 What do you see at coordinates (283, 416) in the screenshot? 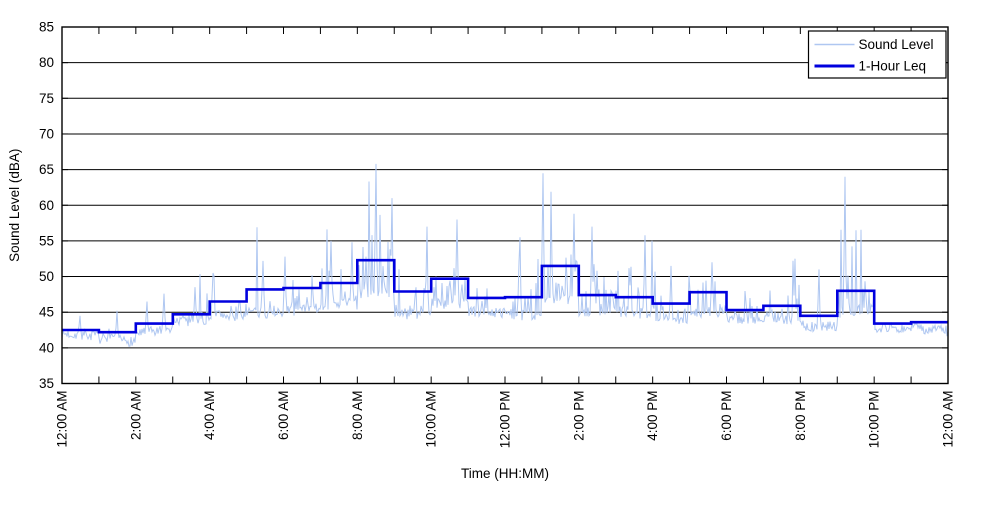
I see `x-tick-label: 6:00 AM` at bounding box center [283, 416].